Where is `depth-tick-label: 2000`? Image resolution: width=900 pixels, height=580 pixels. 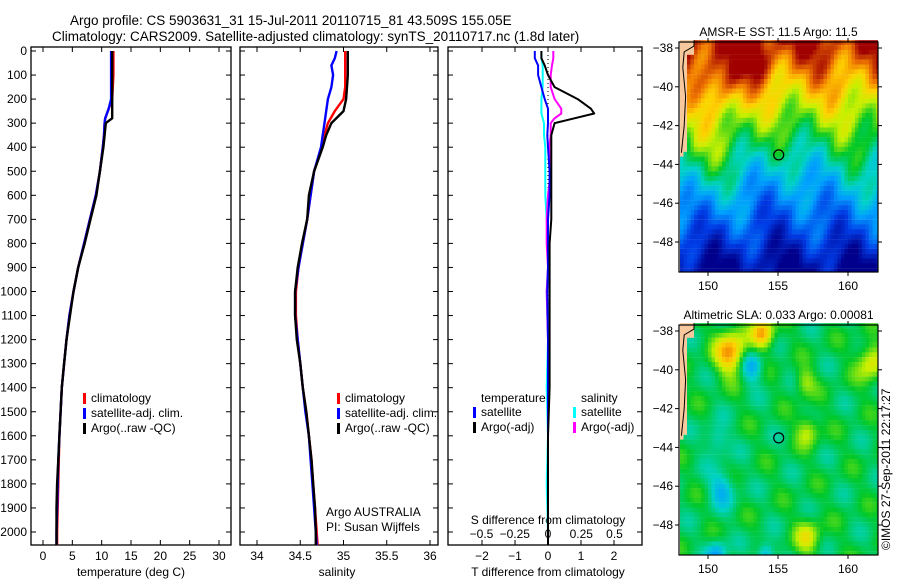
depth-tick-label: 2000 is located at coordinates (13, 532).